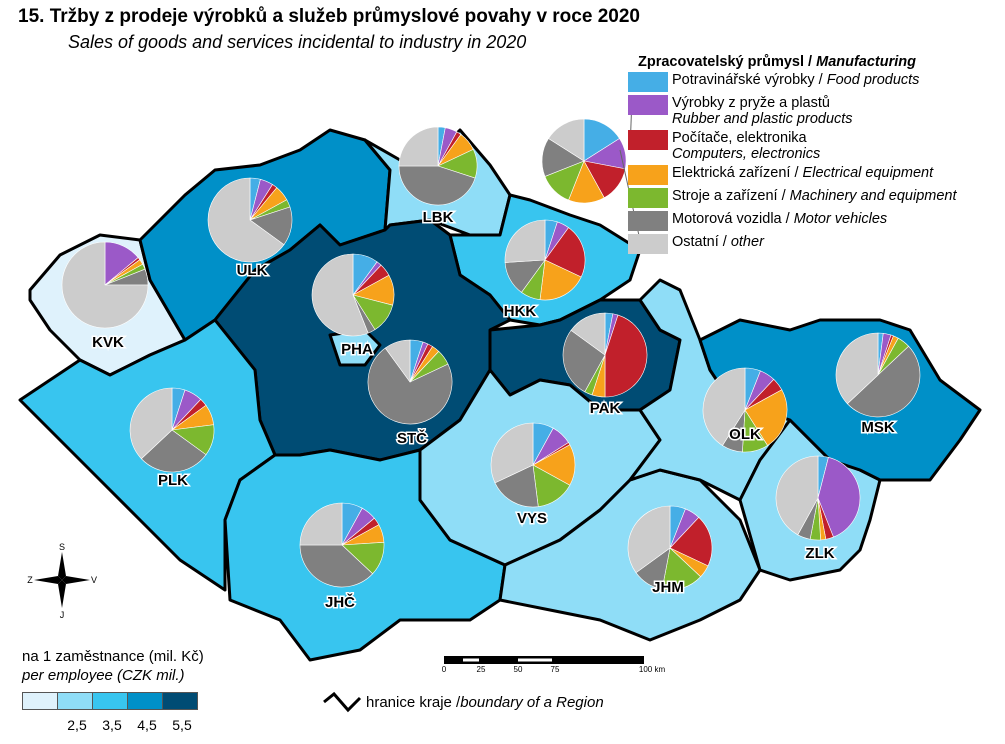 The image size is (1005, 744). What do you see at coordinates (819, 553) in the screenshot?
I see `region-label: ZLK` at bounding box center [819, 553].